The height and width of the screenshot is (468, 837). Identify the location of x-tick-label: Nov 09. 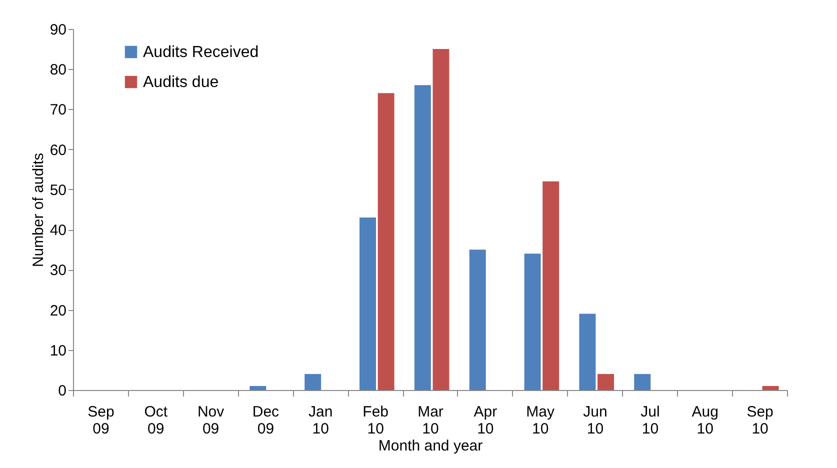
(211, 421).